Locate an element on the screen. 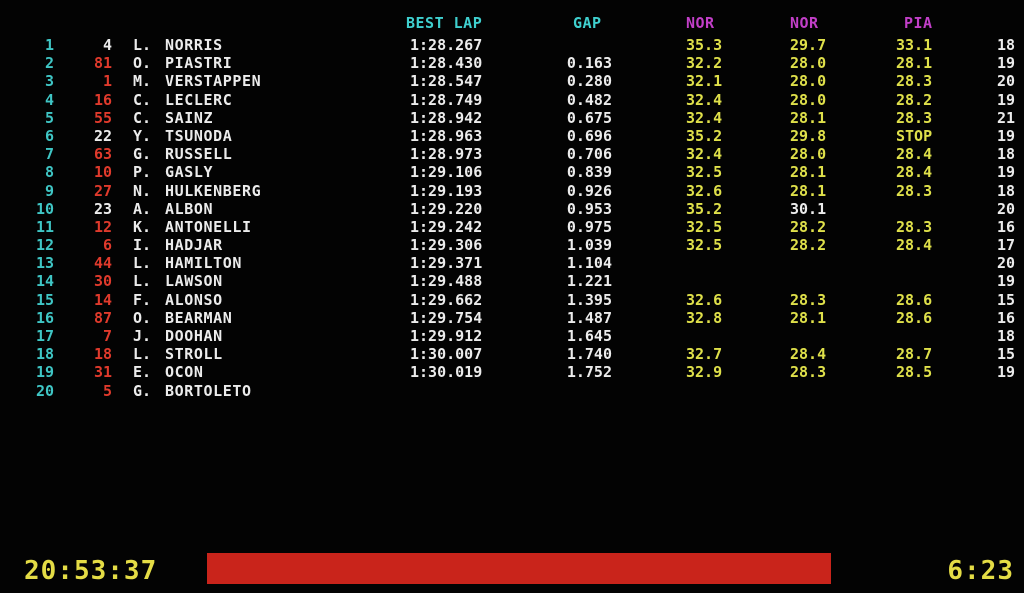 The height and width of the screenshot is (593, 1024). sector3-cell: 33.1 is located at coordinates (914, 45).